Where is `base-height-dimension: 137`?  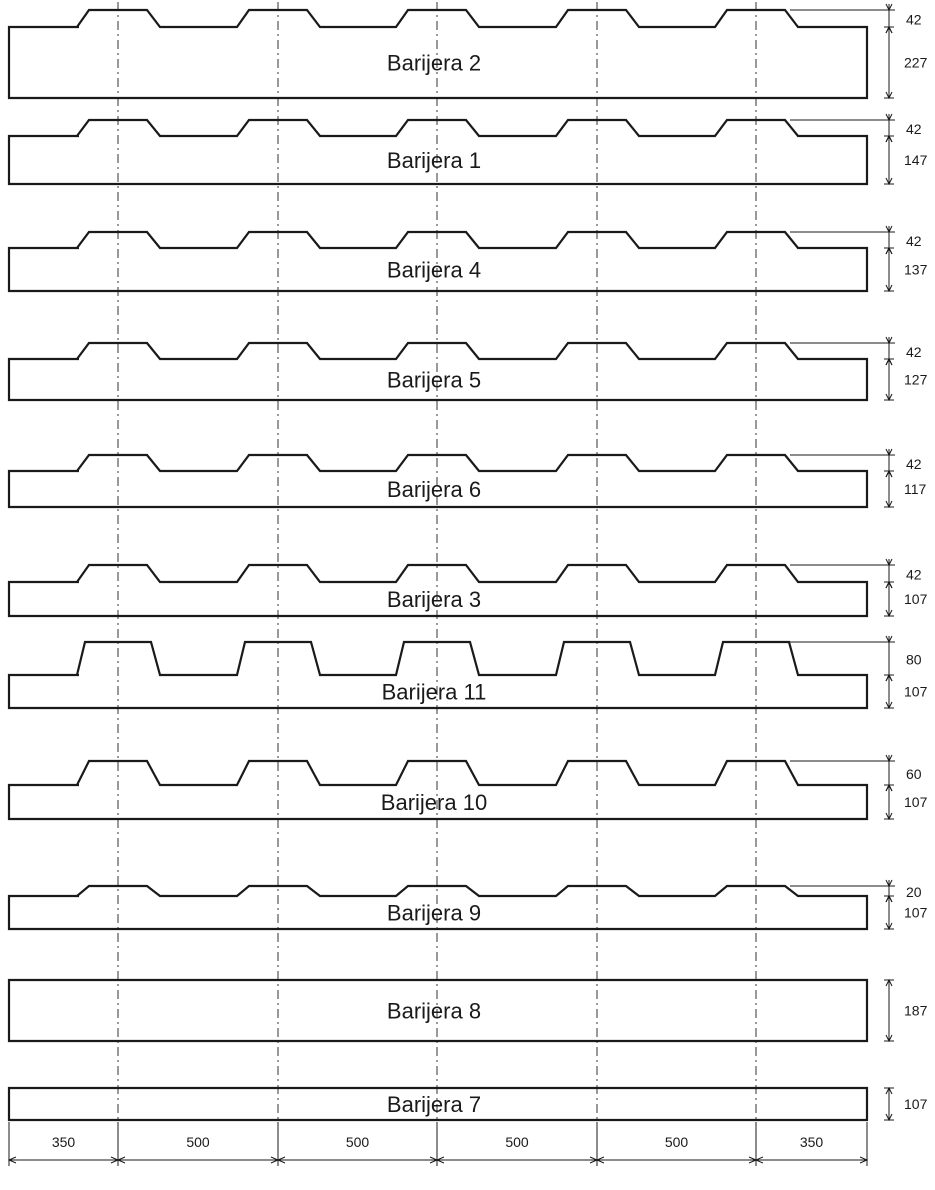
base-height-dimension: 137 is located at coordinates (906, 269).